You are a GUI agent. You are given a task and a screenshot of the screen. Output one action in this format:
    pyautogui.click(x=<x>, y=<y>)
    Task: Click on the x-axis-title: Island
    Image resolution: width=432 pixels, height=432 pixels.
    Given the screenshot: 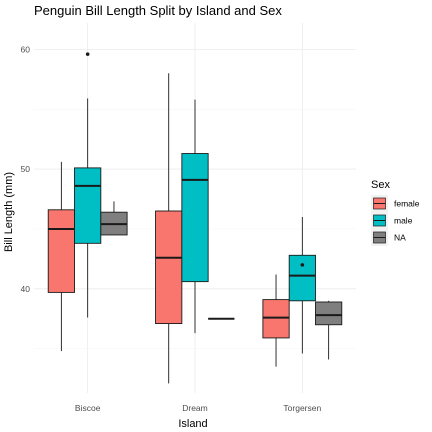 What is the action you would take?
    pyautogui.click(x=192, y=424)
    